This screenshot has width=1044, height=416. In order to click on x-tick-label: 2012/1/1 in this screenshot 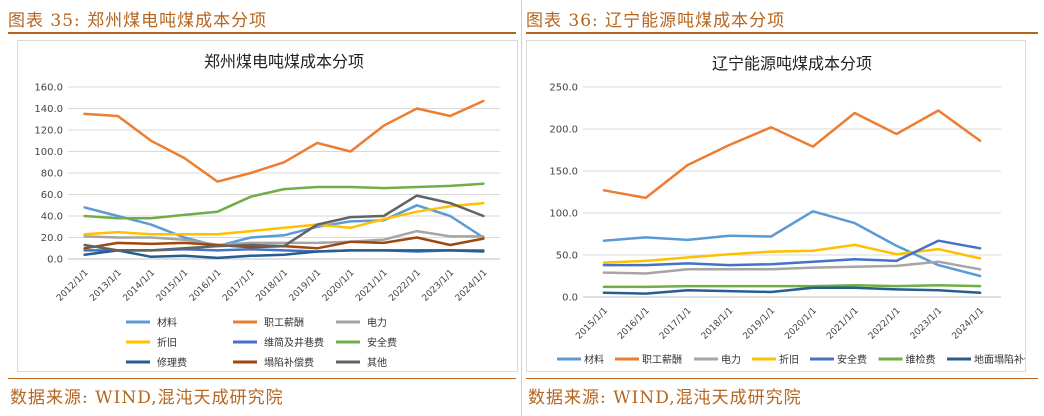, I will do `click(73, 286)`.